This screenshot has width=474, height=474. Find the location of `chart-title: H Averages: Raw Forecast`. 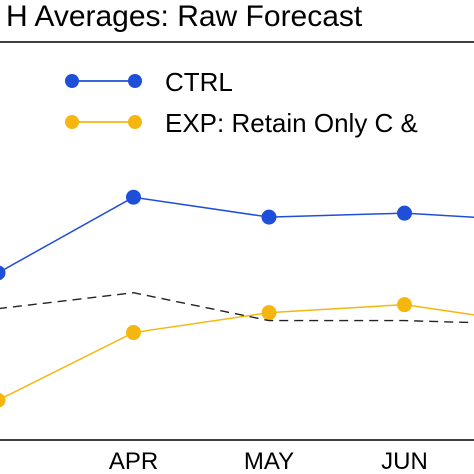

chart-title: H Averages: Raw Forecast is located at coordinates (184, 16).